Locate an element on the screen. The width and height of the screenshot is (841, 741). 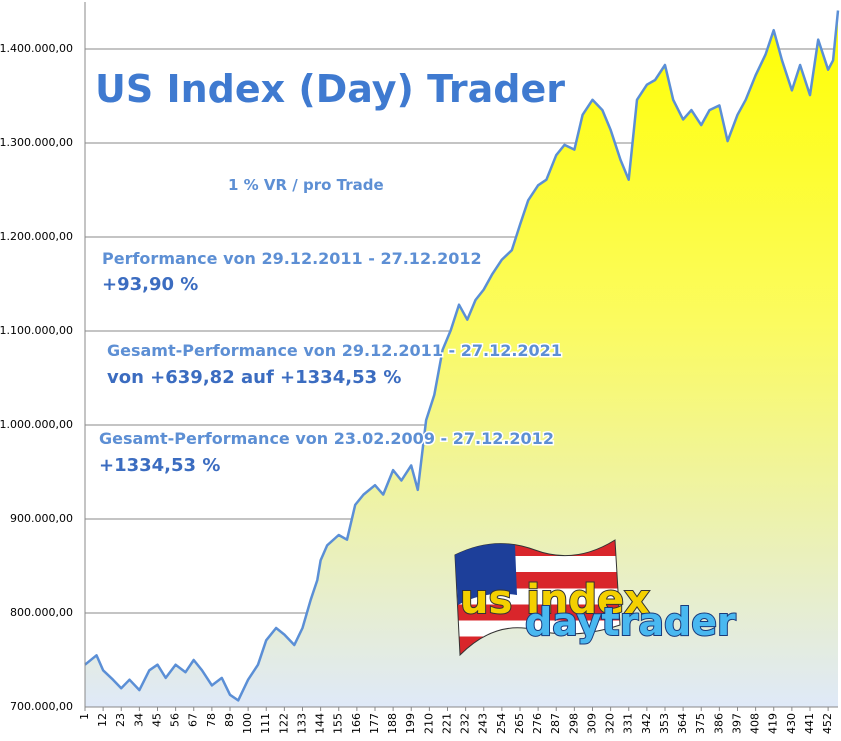
x-tick-label: 320 is located at coordinates (610, 723).